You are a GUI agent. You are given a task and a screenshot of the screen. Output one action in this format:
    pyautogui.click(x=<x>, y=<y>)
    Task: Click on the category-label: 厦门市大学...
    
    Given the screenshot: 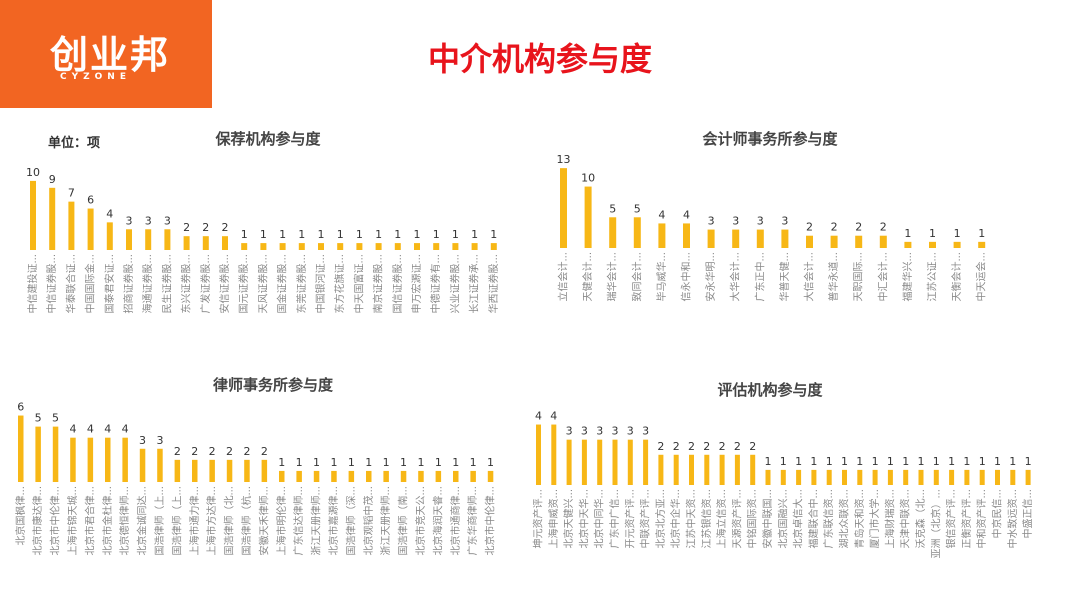 What is the action you would take?
    pyautogui.click(x=874, y=519)
    